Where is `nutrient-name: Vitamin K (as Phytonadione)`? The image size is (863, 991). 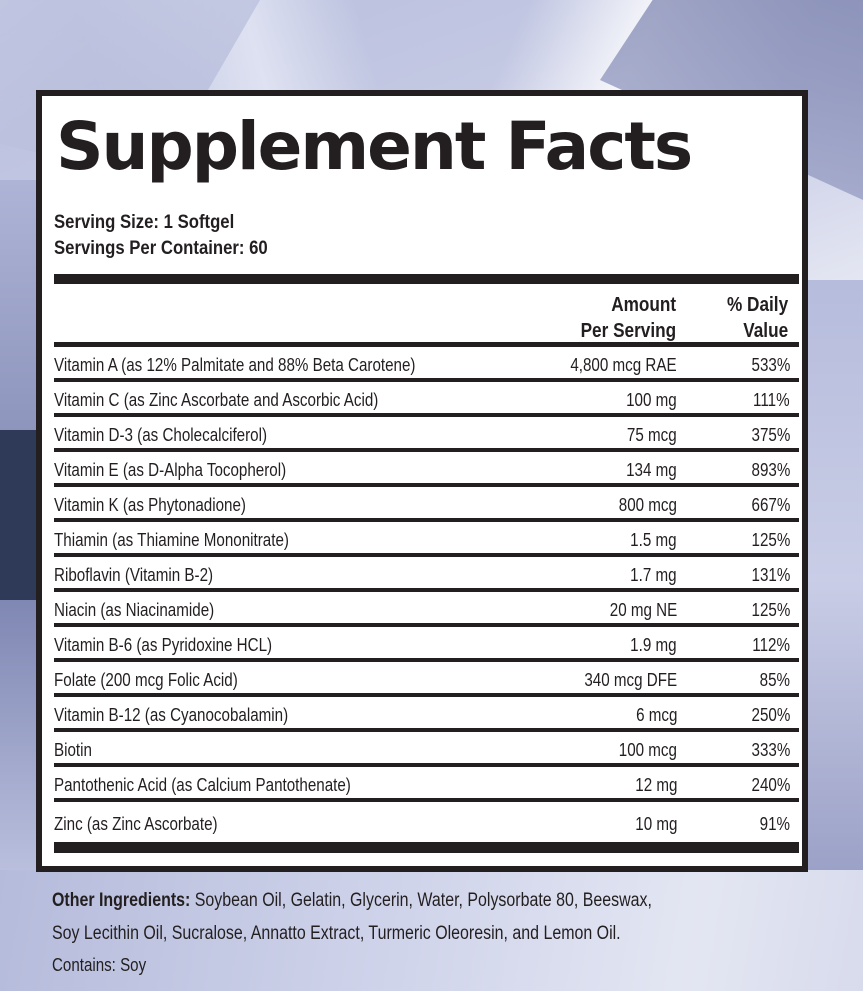 nutrient-name: Vitamin K (as Phytonadione) is located at coordinates (150, 504).